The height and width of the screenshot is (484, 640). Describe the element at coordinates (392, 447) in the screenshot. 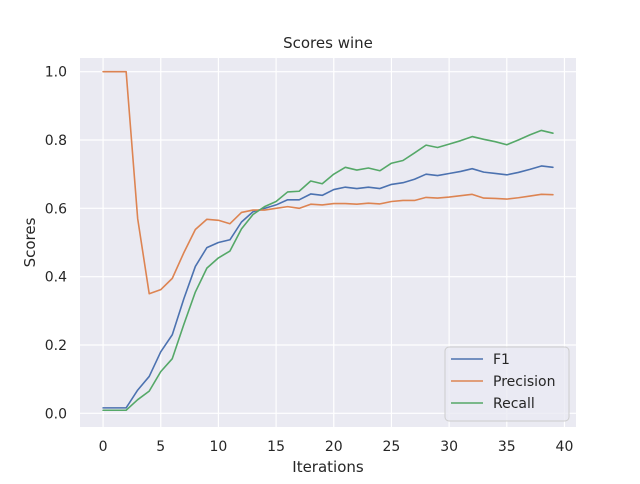

I see `x-tick-label: 25` at that location.